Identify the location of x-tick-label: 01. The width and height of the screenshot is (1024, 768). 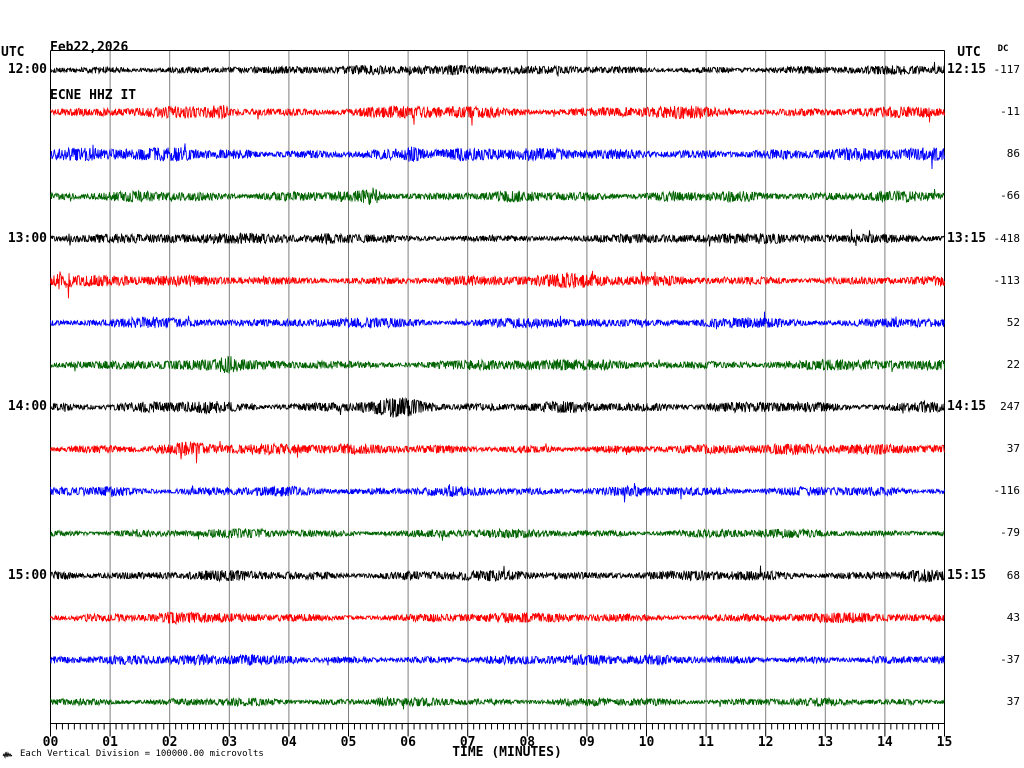
(110, 742).